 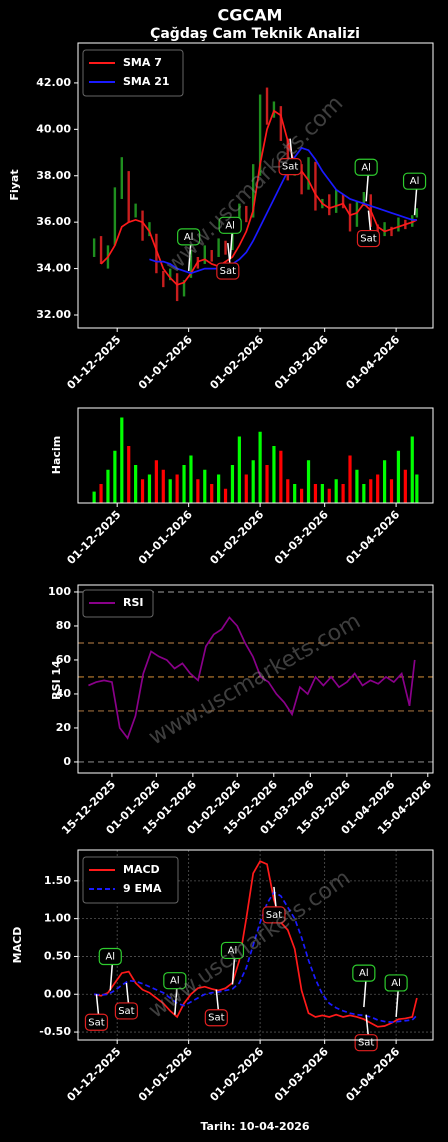 What do you see at coordinates (141, 869) in the screenshot?
I see `legend-label: MACD` at bounding box center [141, 869].